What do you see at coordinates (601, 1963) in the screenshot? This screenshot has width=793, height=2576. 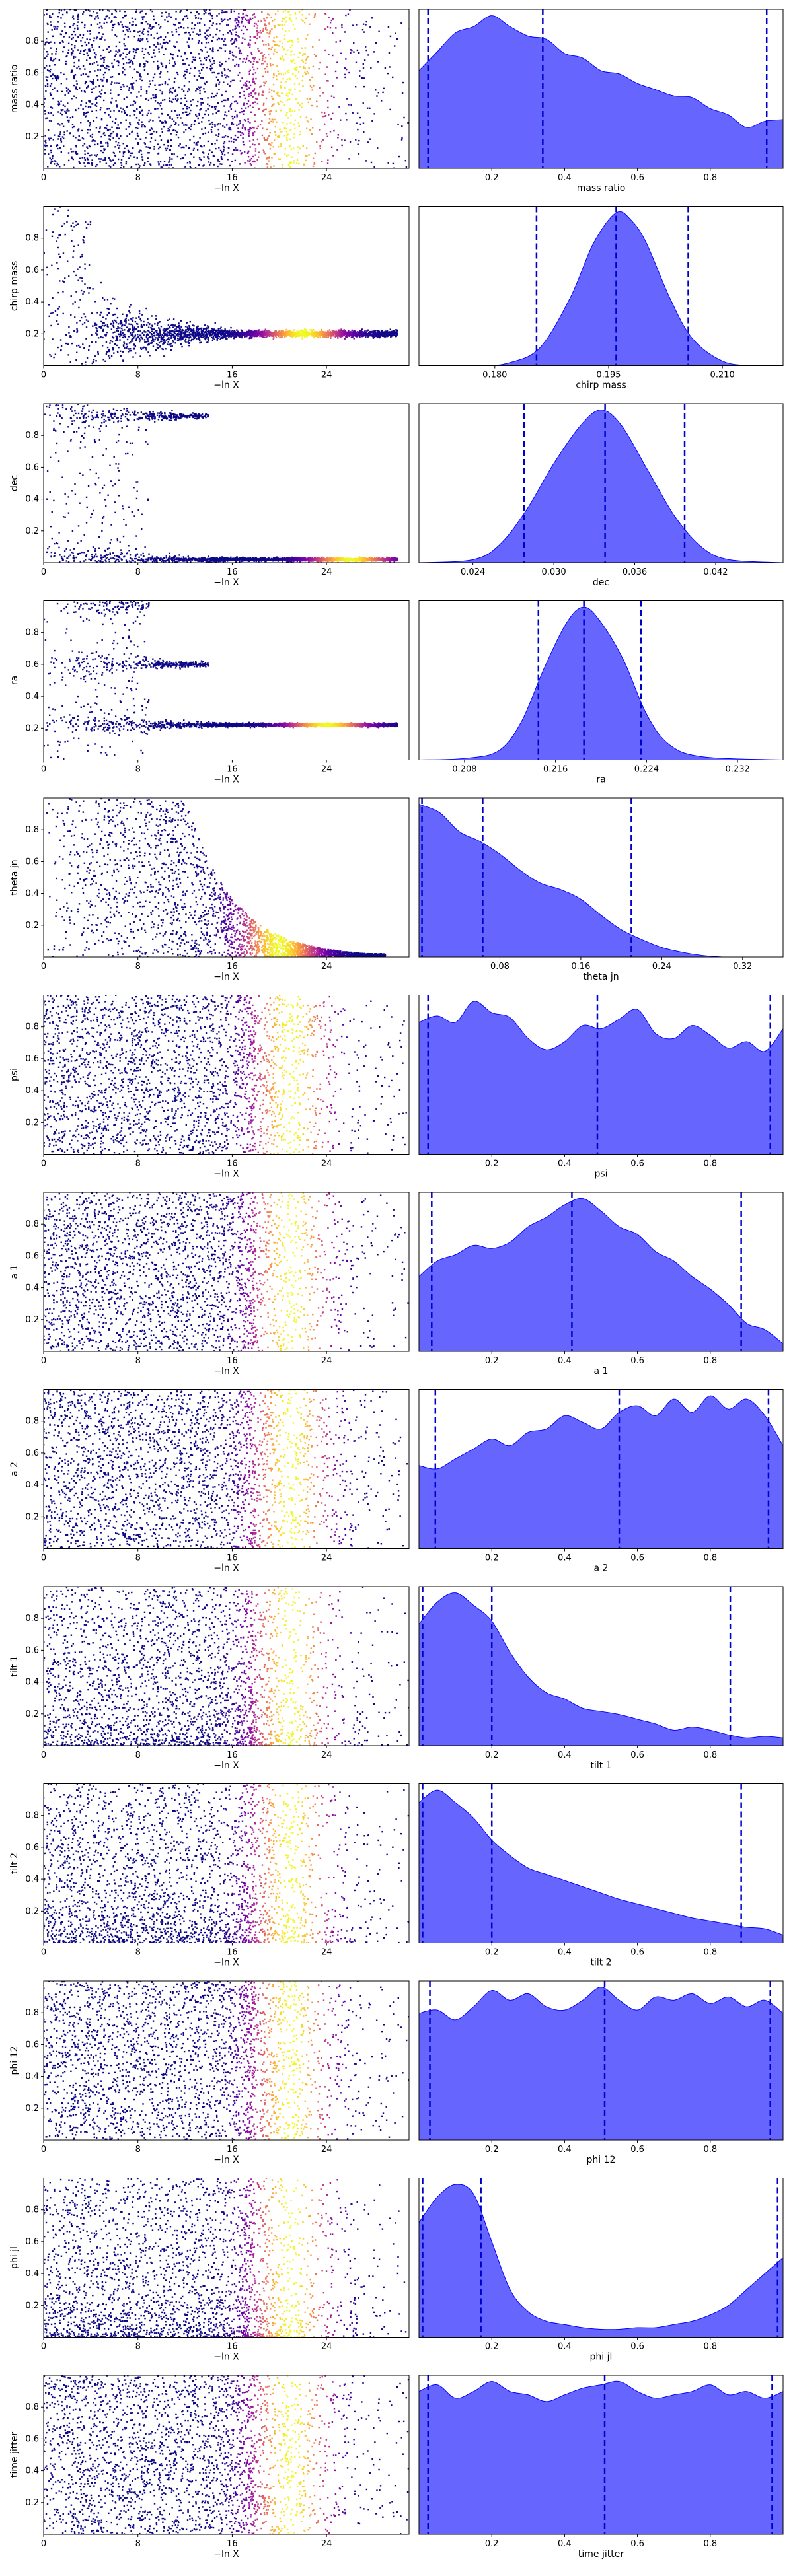 I see `x-axis-label: tilt 2` at bounding box center [601, 1963].